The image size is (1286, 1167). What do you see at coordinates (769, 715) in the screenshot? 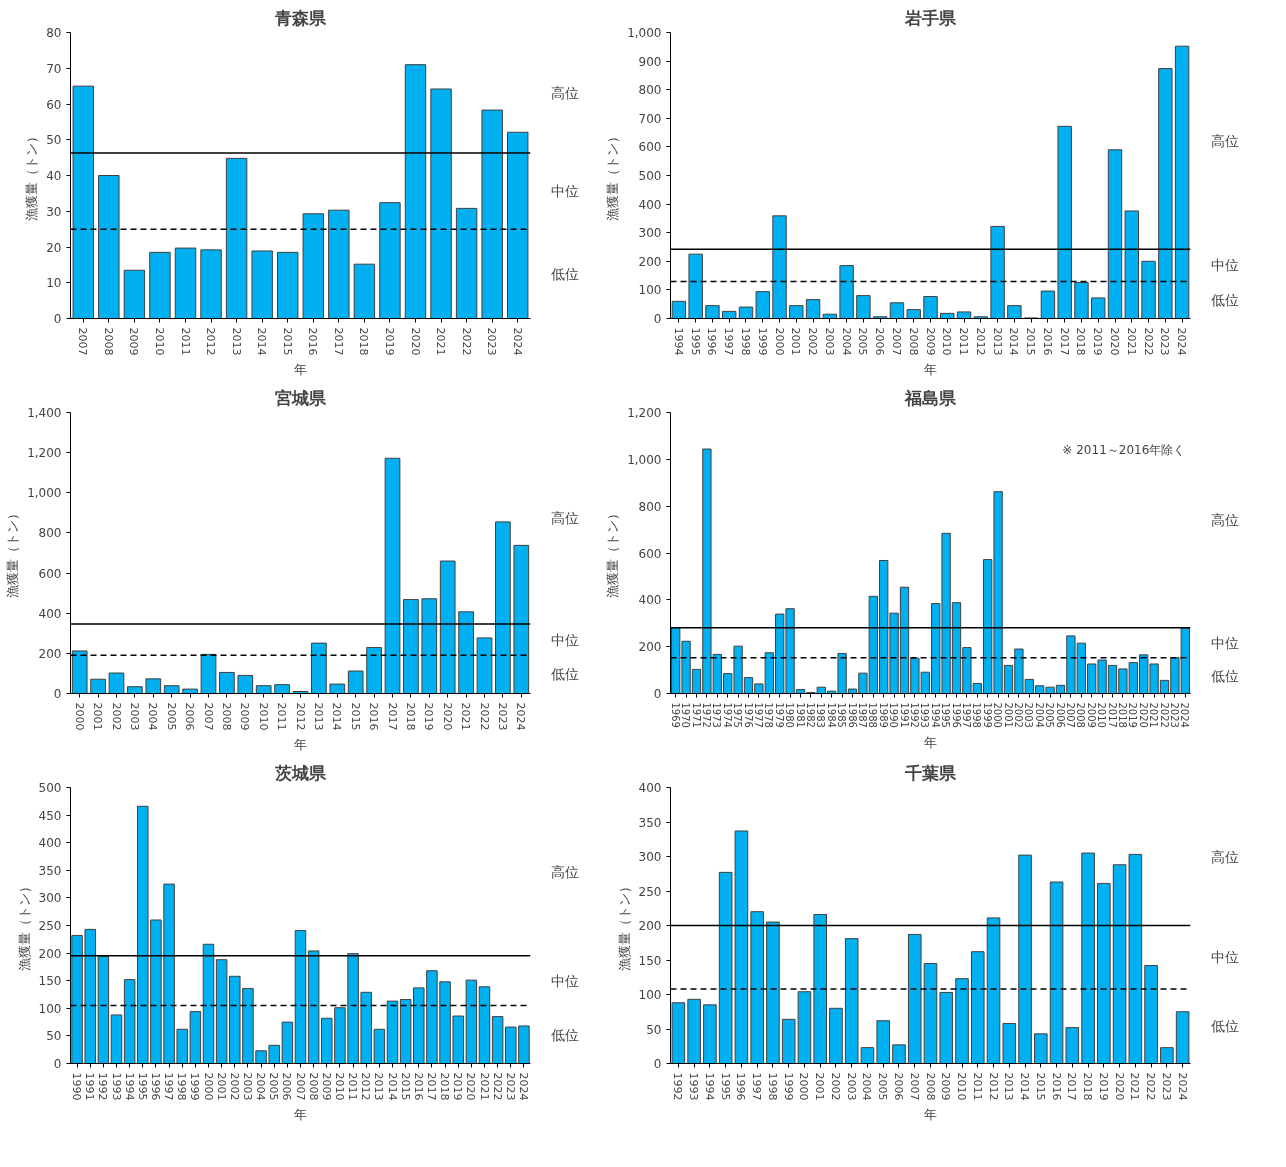
I see `x-tick-label: 1978` at bounding box center [769, 715].